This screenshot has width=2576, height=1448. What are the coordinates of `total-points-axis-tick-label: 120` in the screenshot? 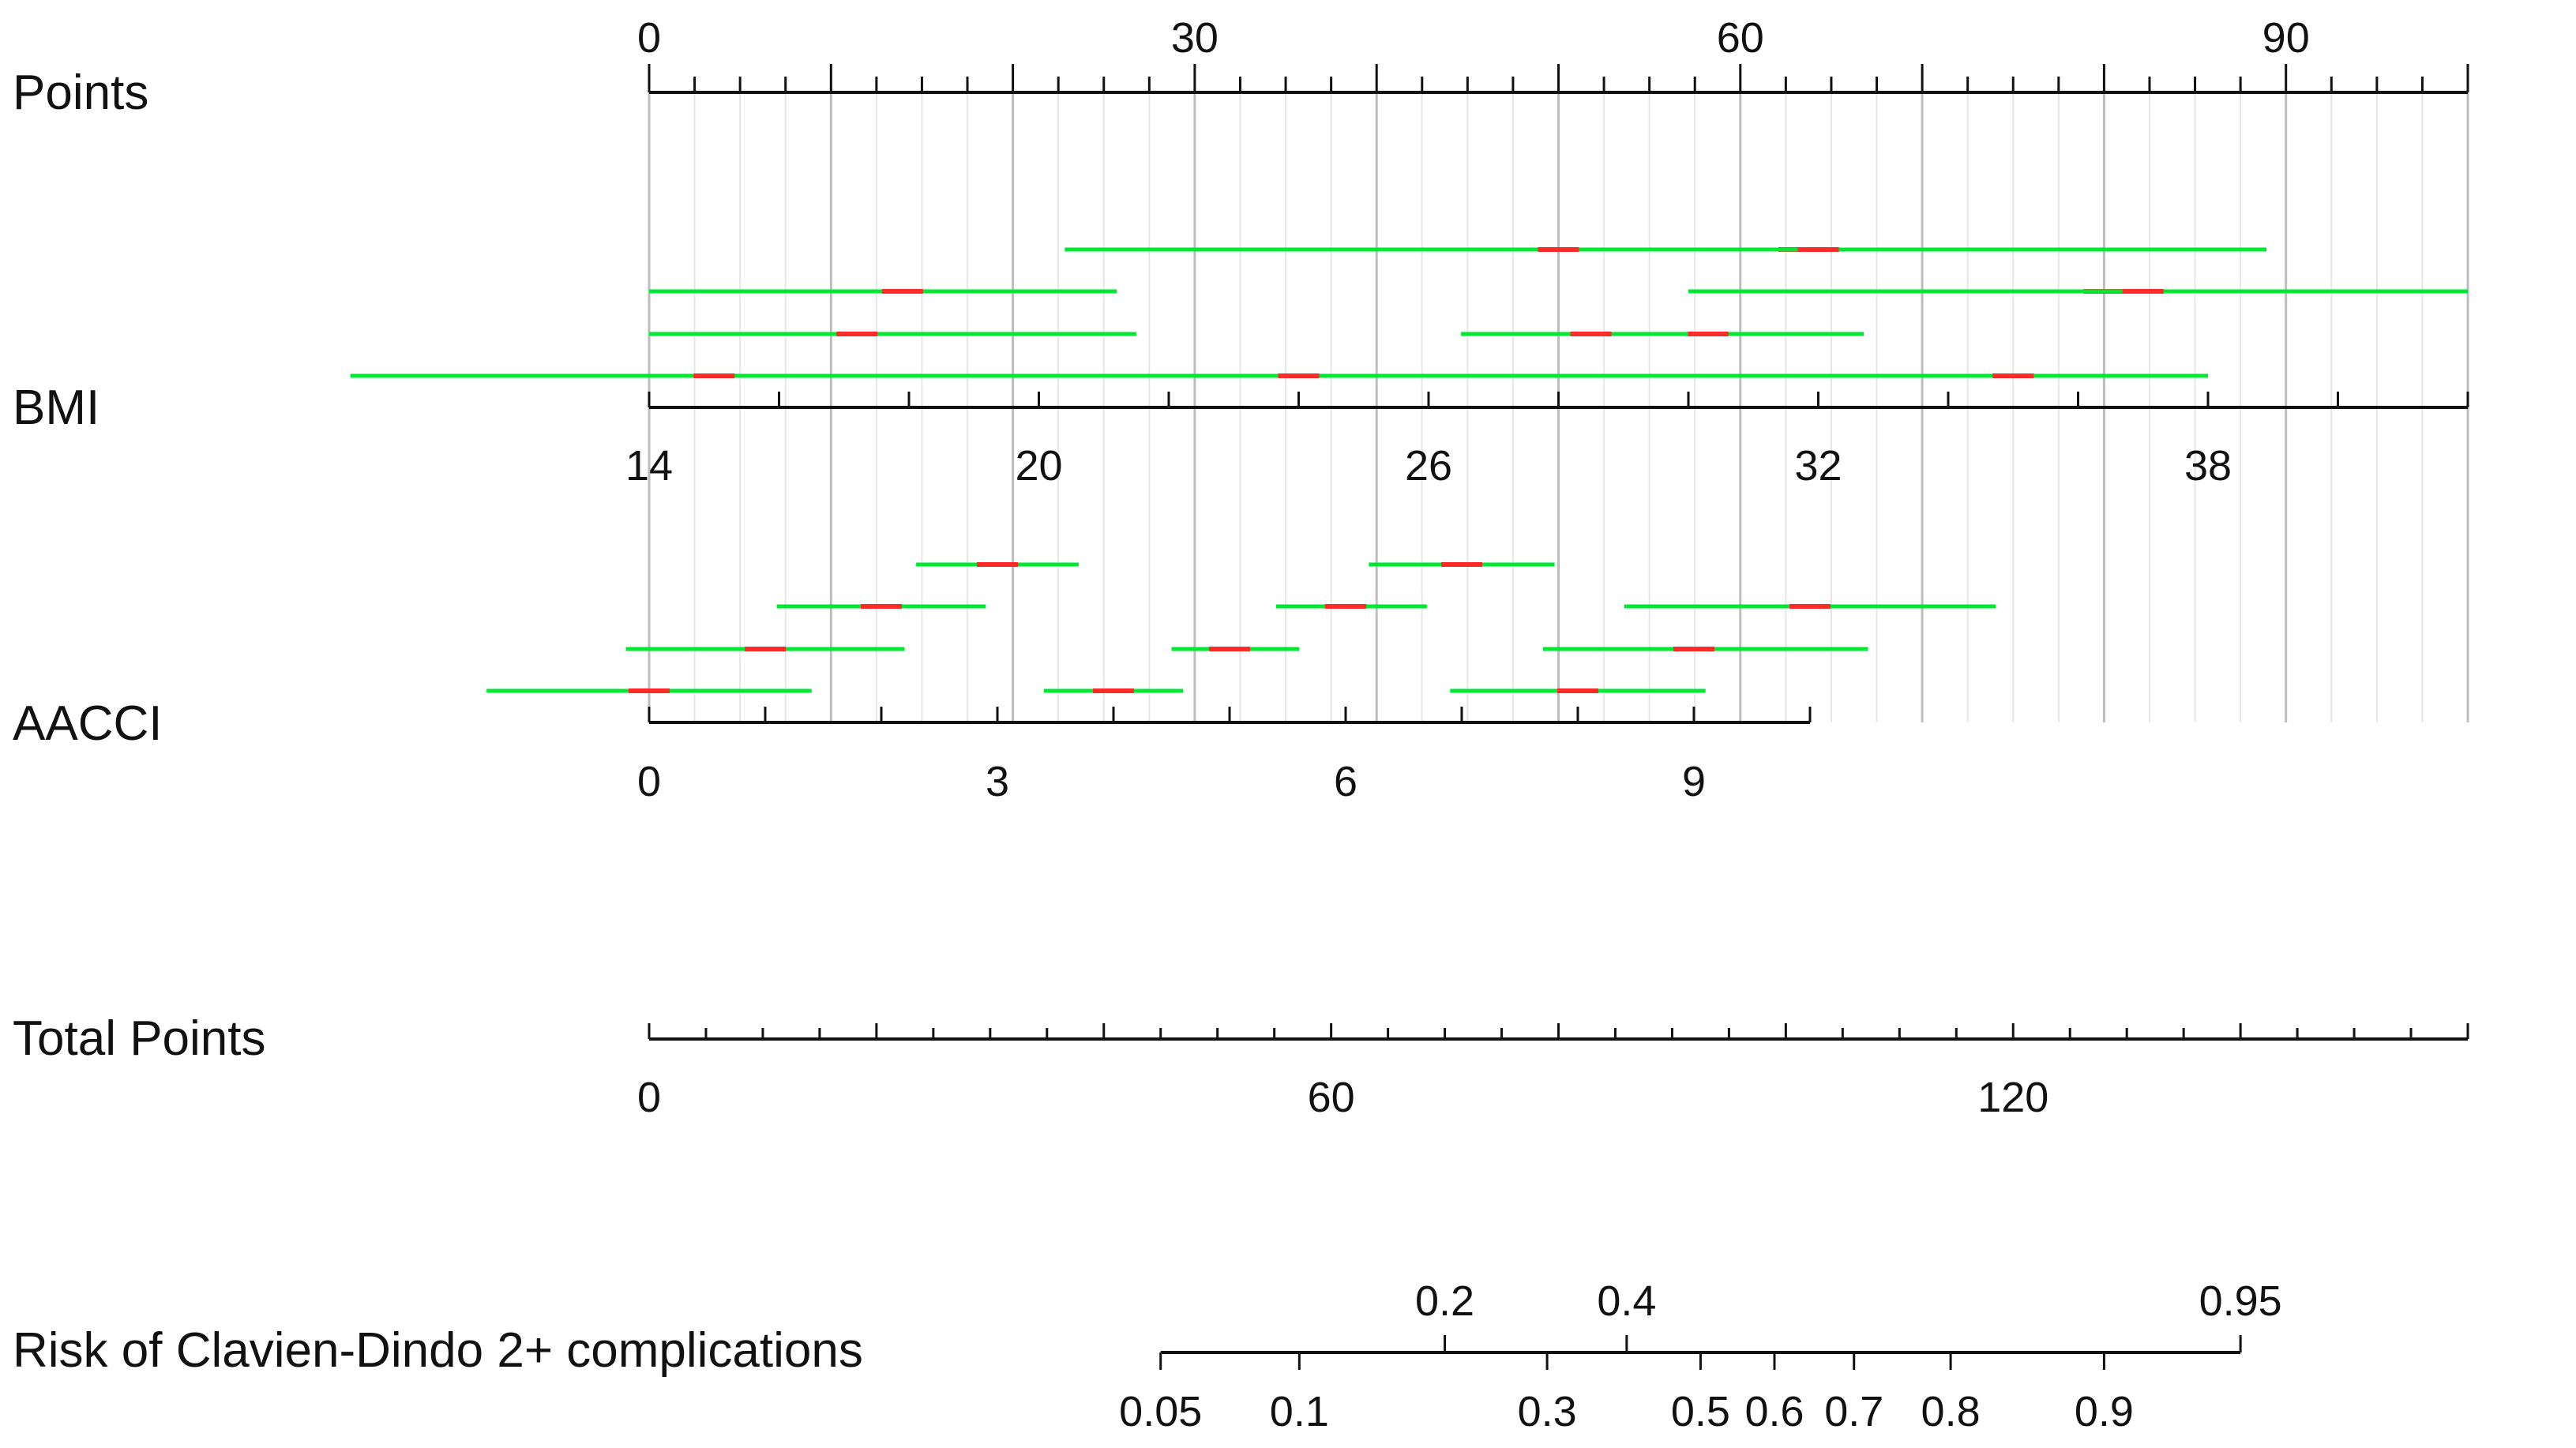 It's located at (2012, 1097).